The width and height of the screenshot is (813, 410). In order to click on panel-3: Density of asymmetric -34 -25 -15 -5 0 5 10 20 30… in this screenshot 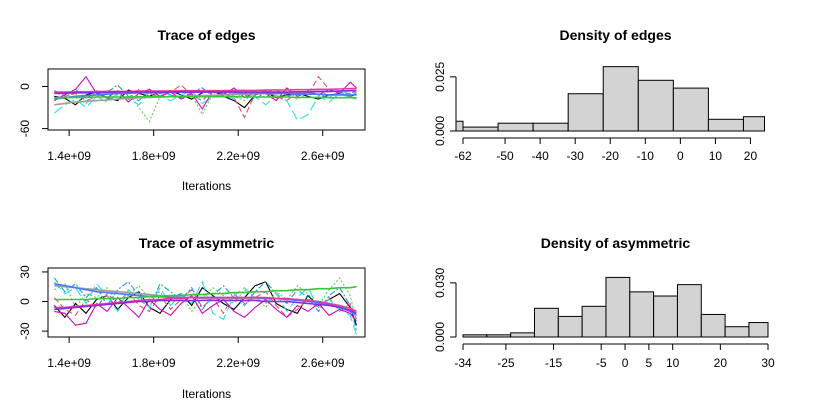, I will do `click(604, 302)`.